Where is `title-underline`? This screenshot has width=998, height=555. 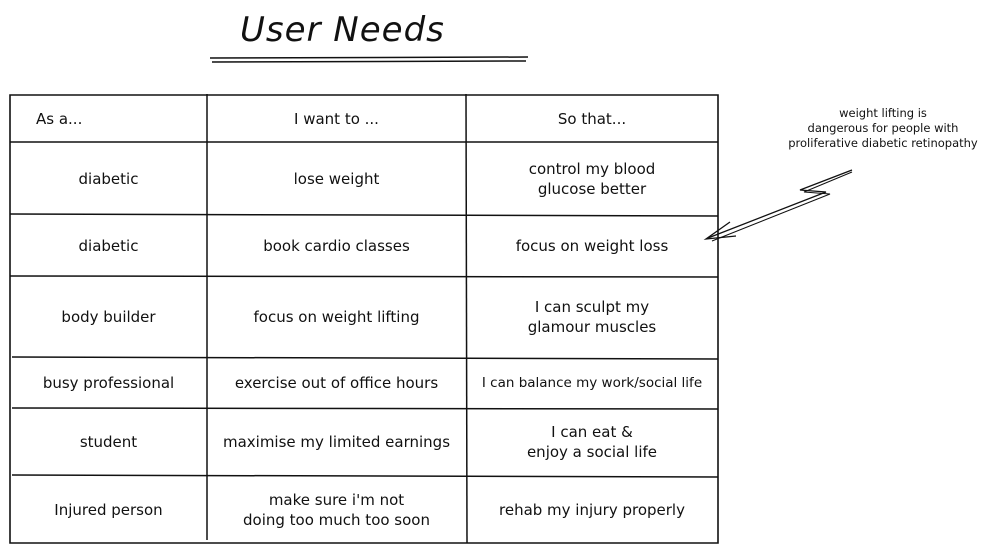
title-underline is located at coordinates (369, 59).